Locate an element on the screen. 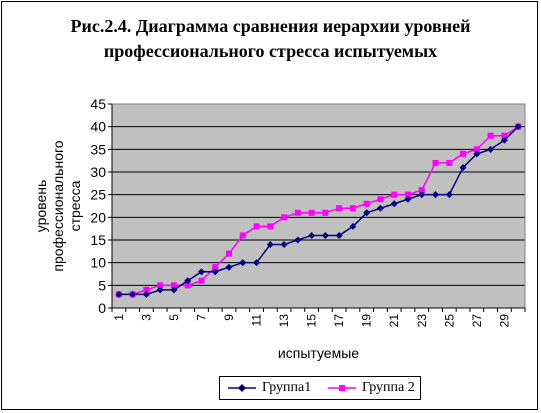 The width and height of the screenshot is (541, 413). x-tick-label: 5 is located at coordinates (174, 317).